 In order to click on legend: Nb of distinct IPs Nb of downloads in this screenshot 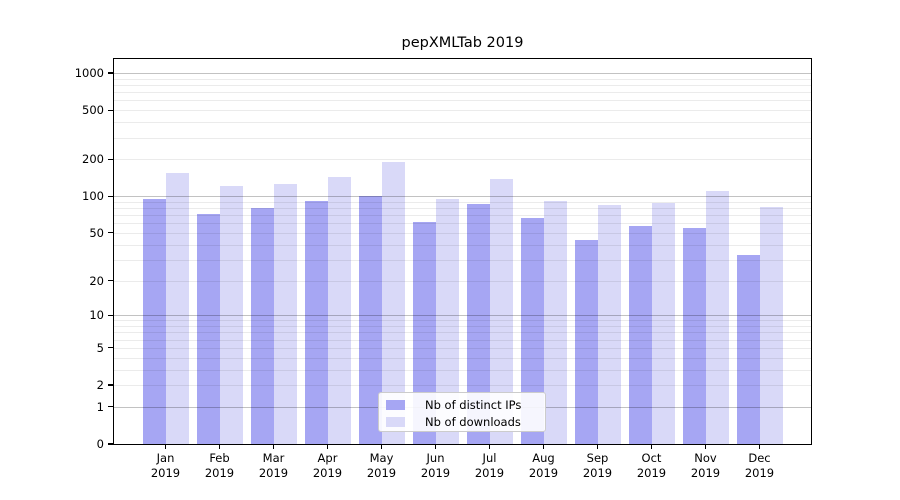, I will do `click(462, 412)`.